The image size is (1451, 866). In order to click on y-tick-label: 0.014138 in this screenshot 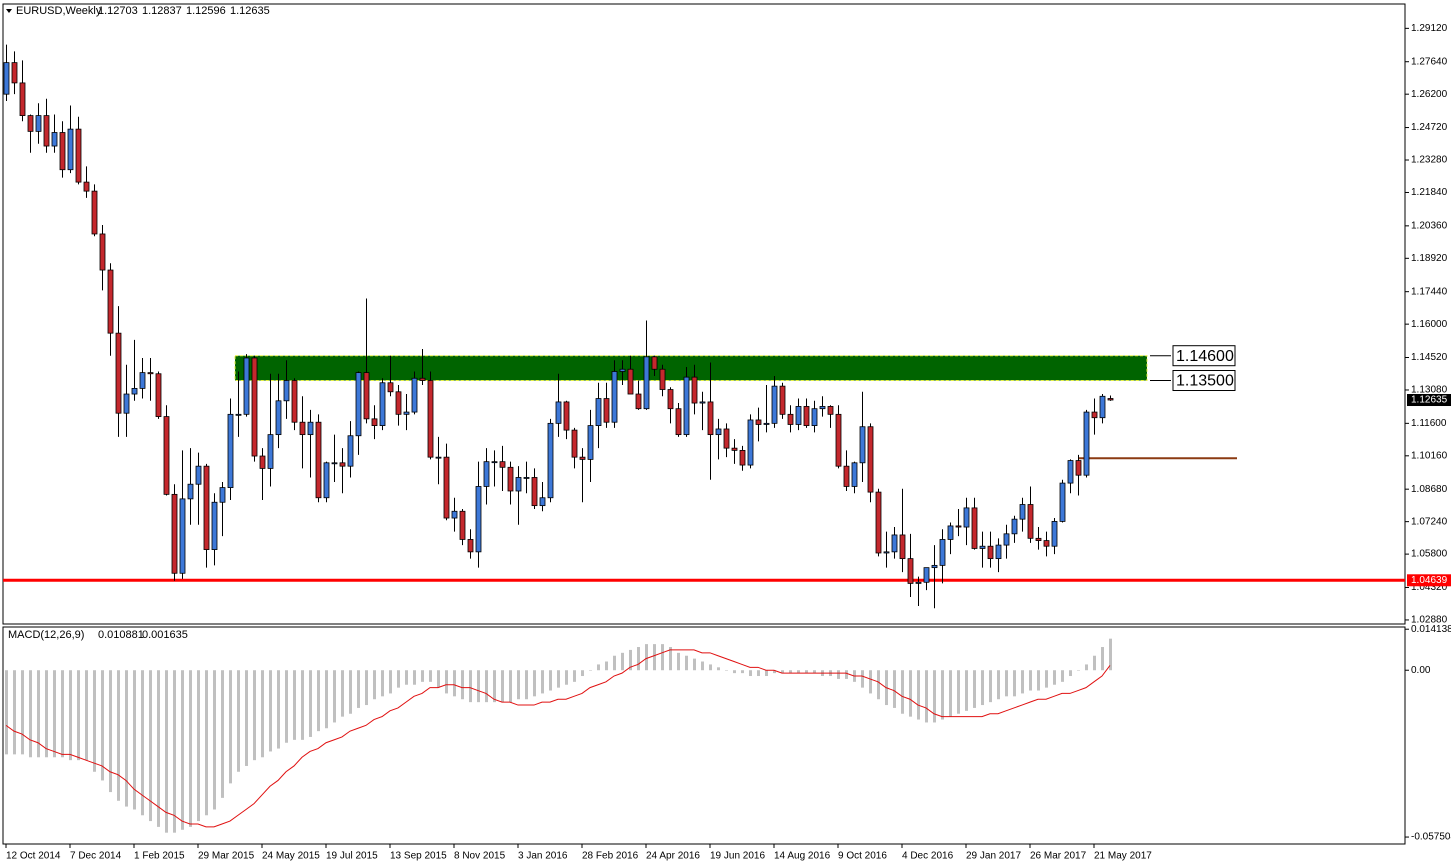, I will do `click(1431, 629)`.